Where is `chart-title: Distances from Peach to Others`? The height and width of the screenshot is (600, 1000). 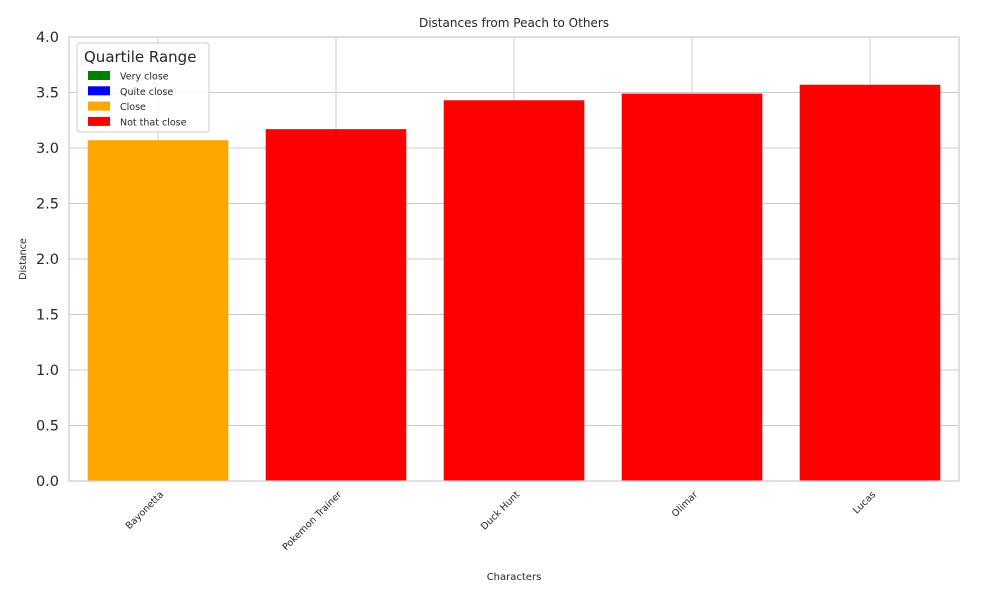
chart-title: Distances from Peach to Others is located at coordinates (514, 23).